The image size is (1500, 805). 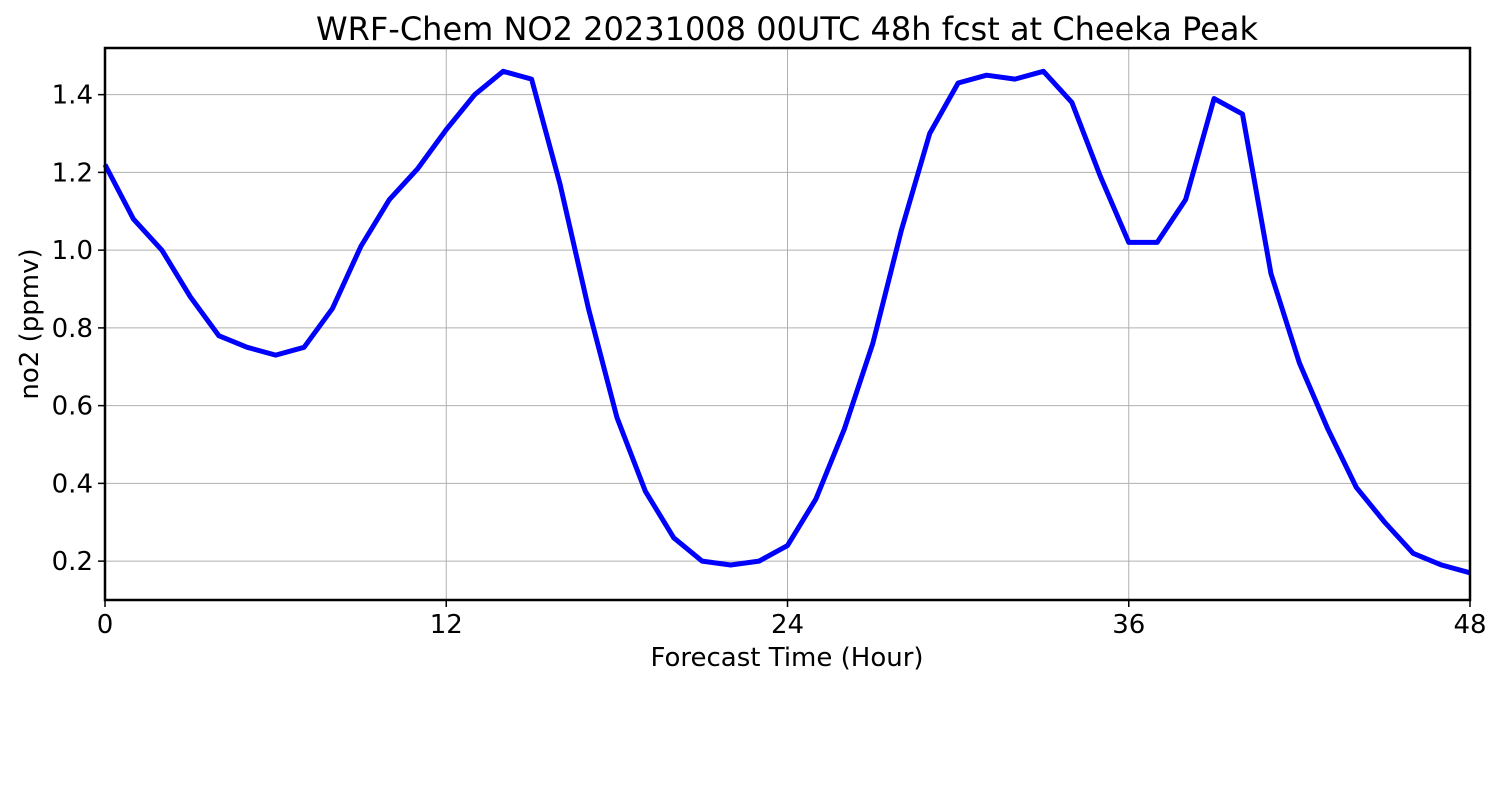 I want to click on y-axis-label: no2 (ppmv), so click(x=30, y=323).